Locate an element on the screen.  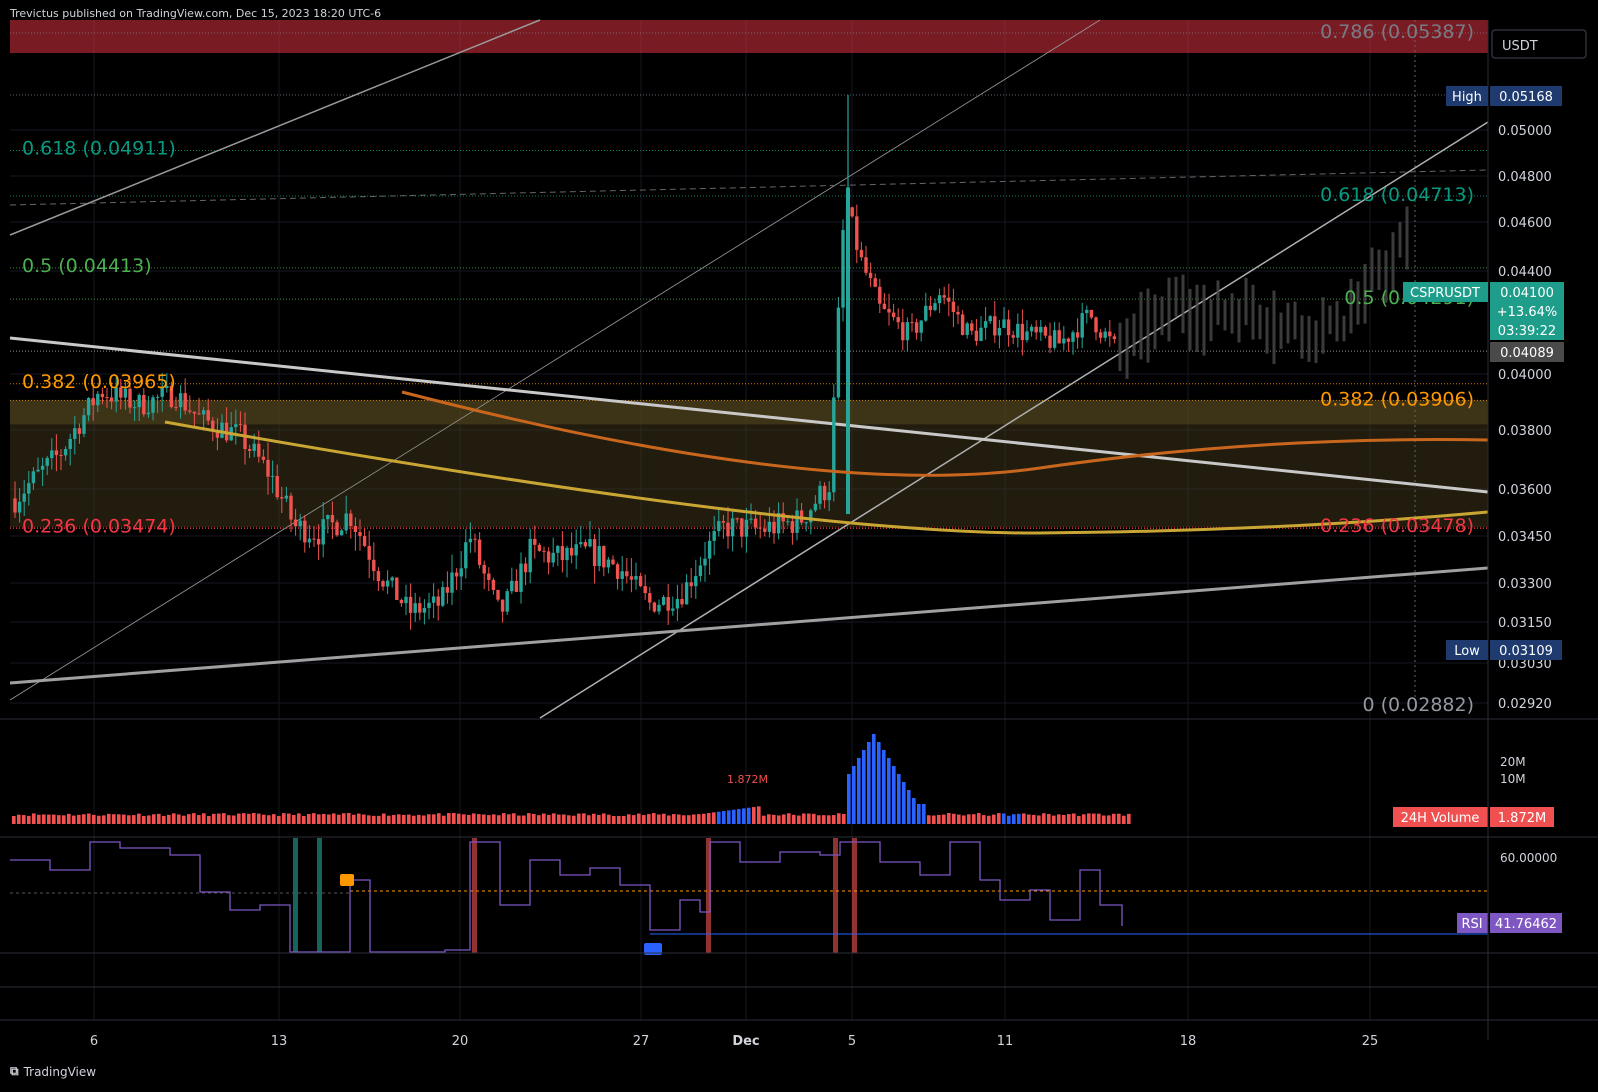
price-tick-7: 0.03450 is located at coordinates (1525, 537).